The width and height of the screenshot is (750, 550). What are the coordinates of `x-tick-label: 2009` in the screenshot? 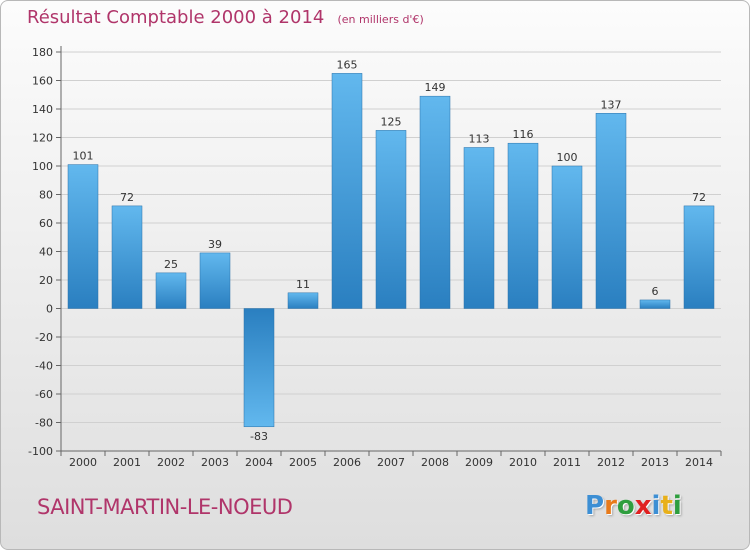 It's located at (479, 462).